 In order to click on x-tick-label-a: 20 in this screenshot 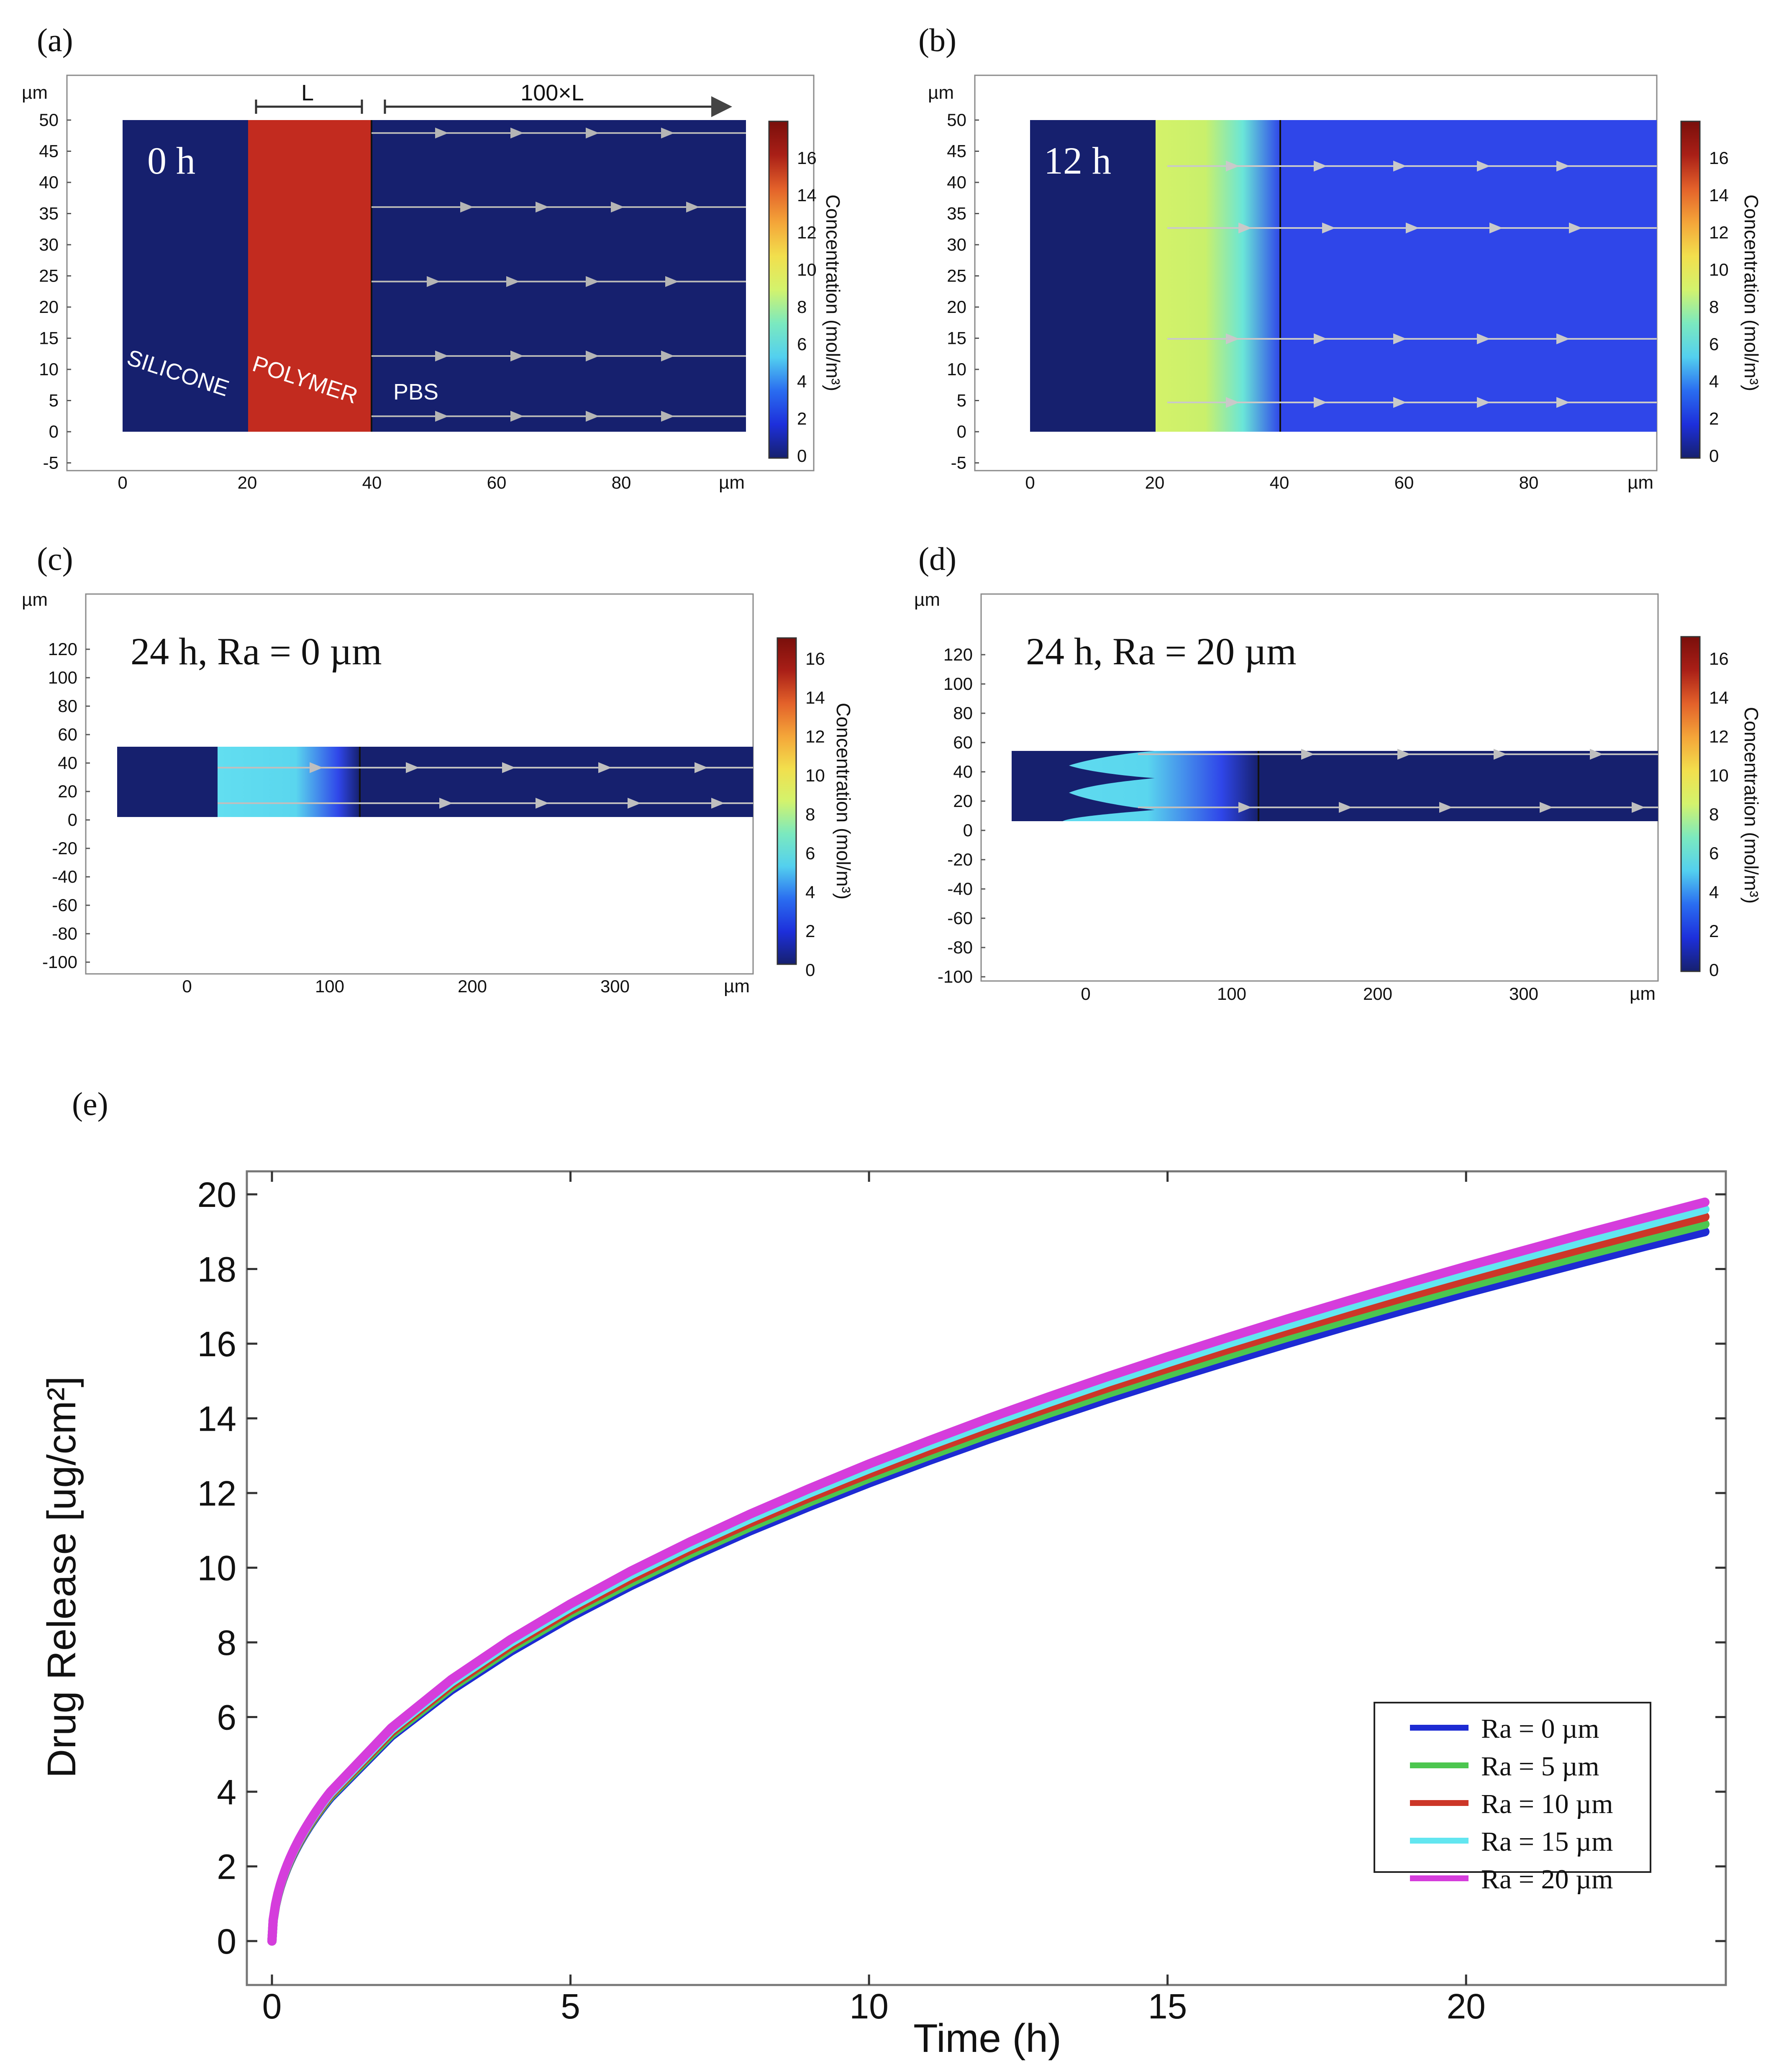, I will do `click(247, 482)`.